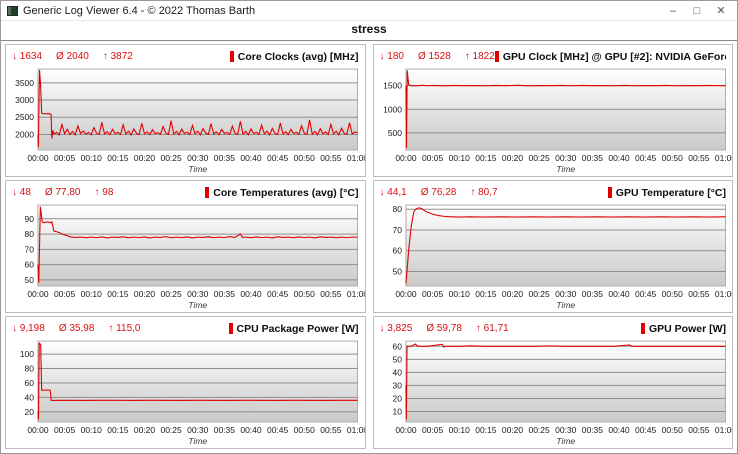 The height and width of the screenshot is (454, 738). I want to click on stat-max: ↑ 61,71, so click(492, 328).